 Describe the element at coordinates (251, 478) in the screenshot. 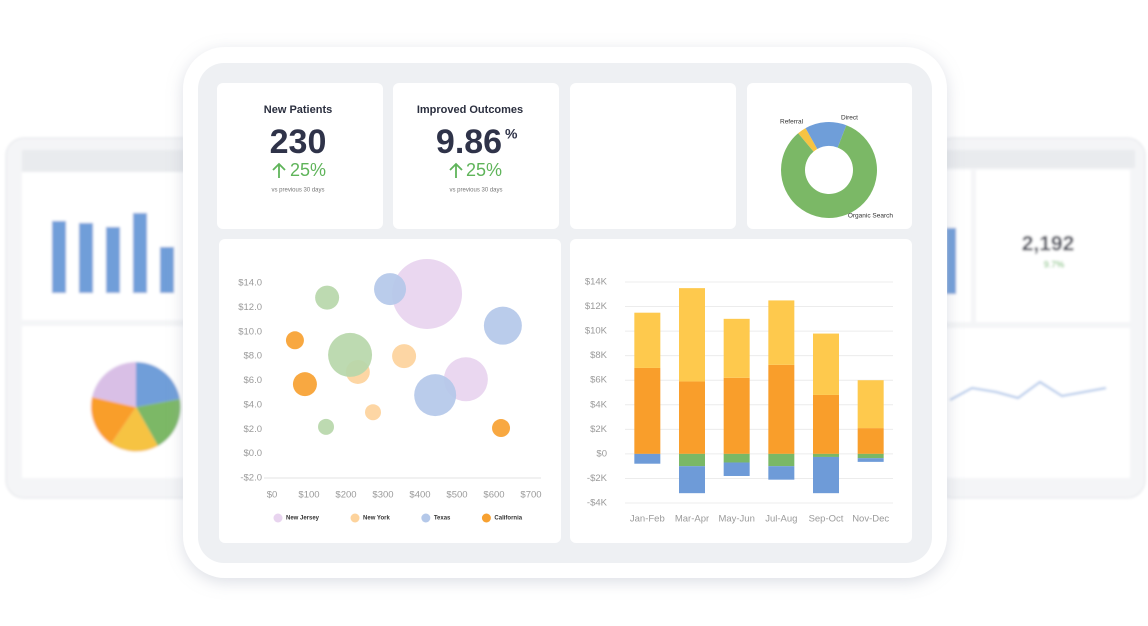

I see `y-tick-label: -$2.0` at that location.